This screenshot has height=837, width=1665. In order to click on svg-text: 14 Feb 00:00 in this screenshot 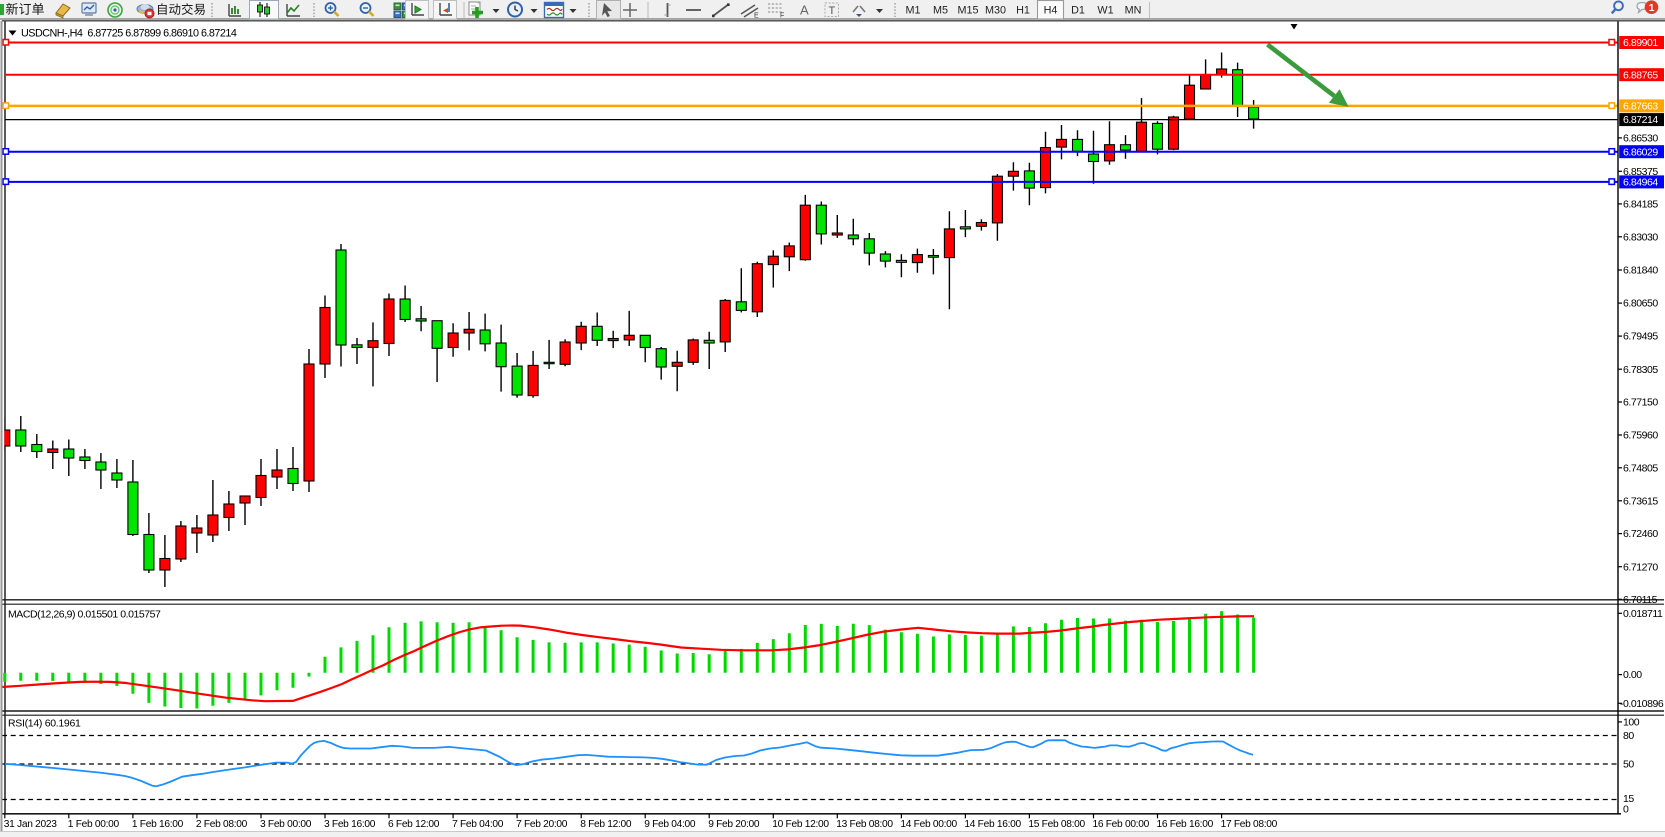, I will do `click(928, 824)`.